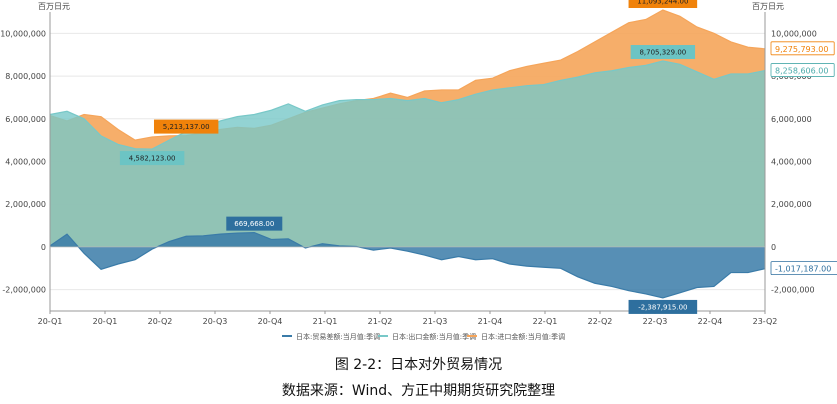  What do you see at coordinates (43, 247) in the screenshot?
I see `y-tick-label-left: 0` at bounding box center [43, 247].